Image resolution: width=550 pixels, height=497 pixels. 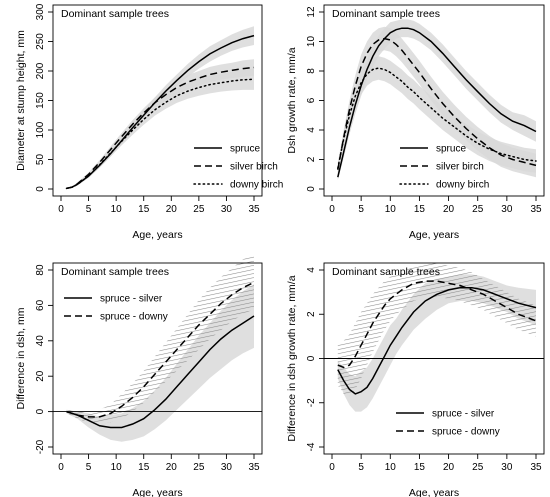 I want to click on y-axis-title: Dsh growth rate, mm/a, so click(x=292, y=100).